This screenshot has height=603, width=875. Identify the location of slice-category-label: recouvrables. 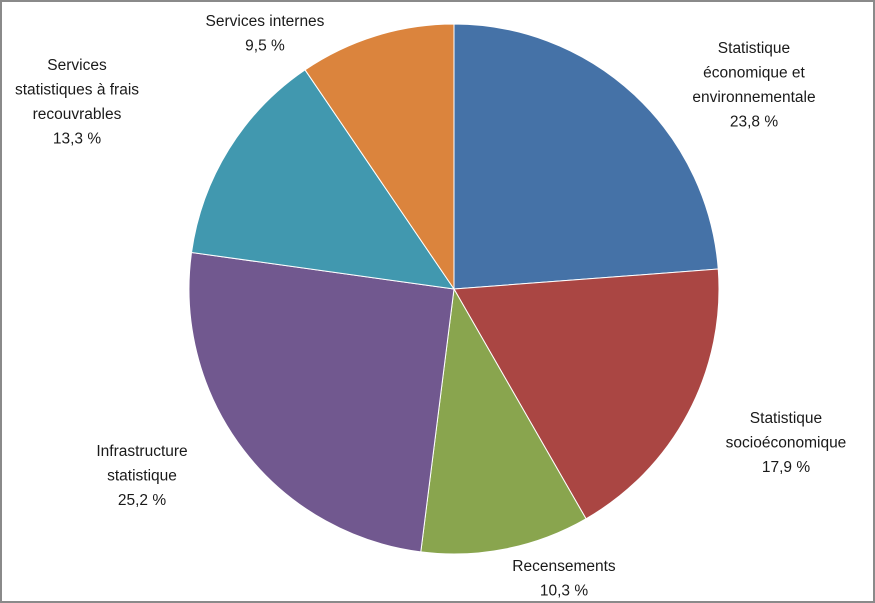
(77, 114).